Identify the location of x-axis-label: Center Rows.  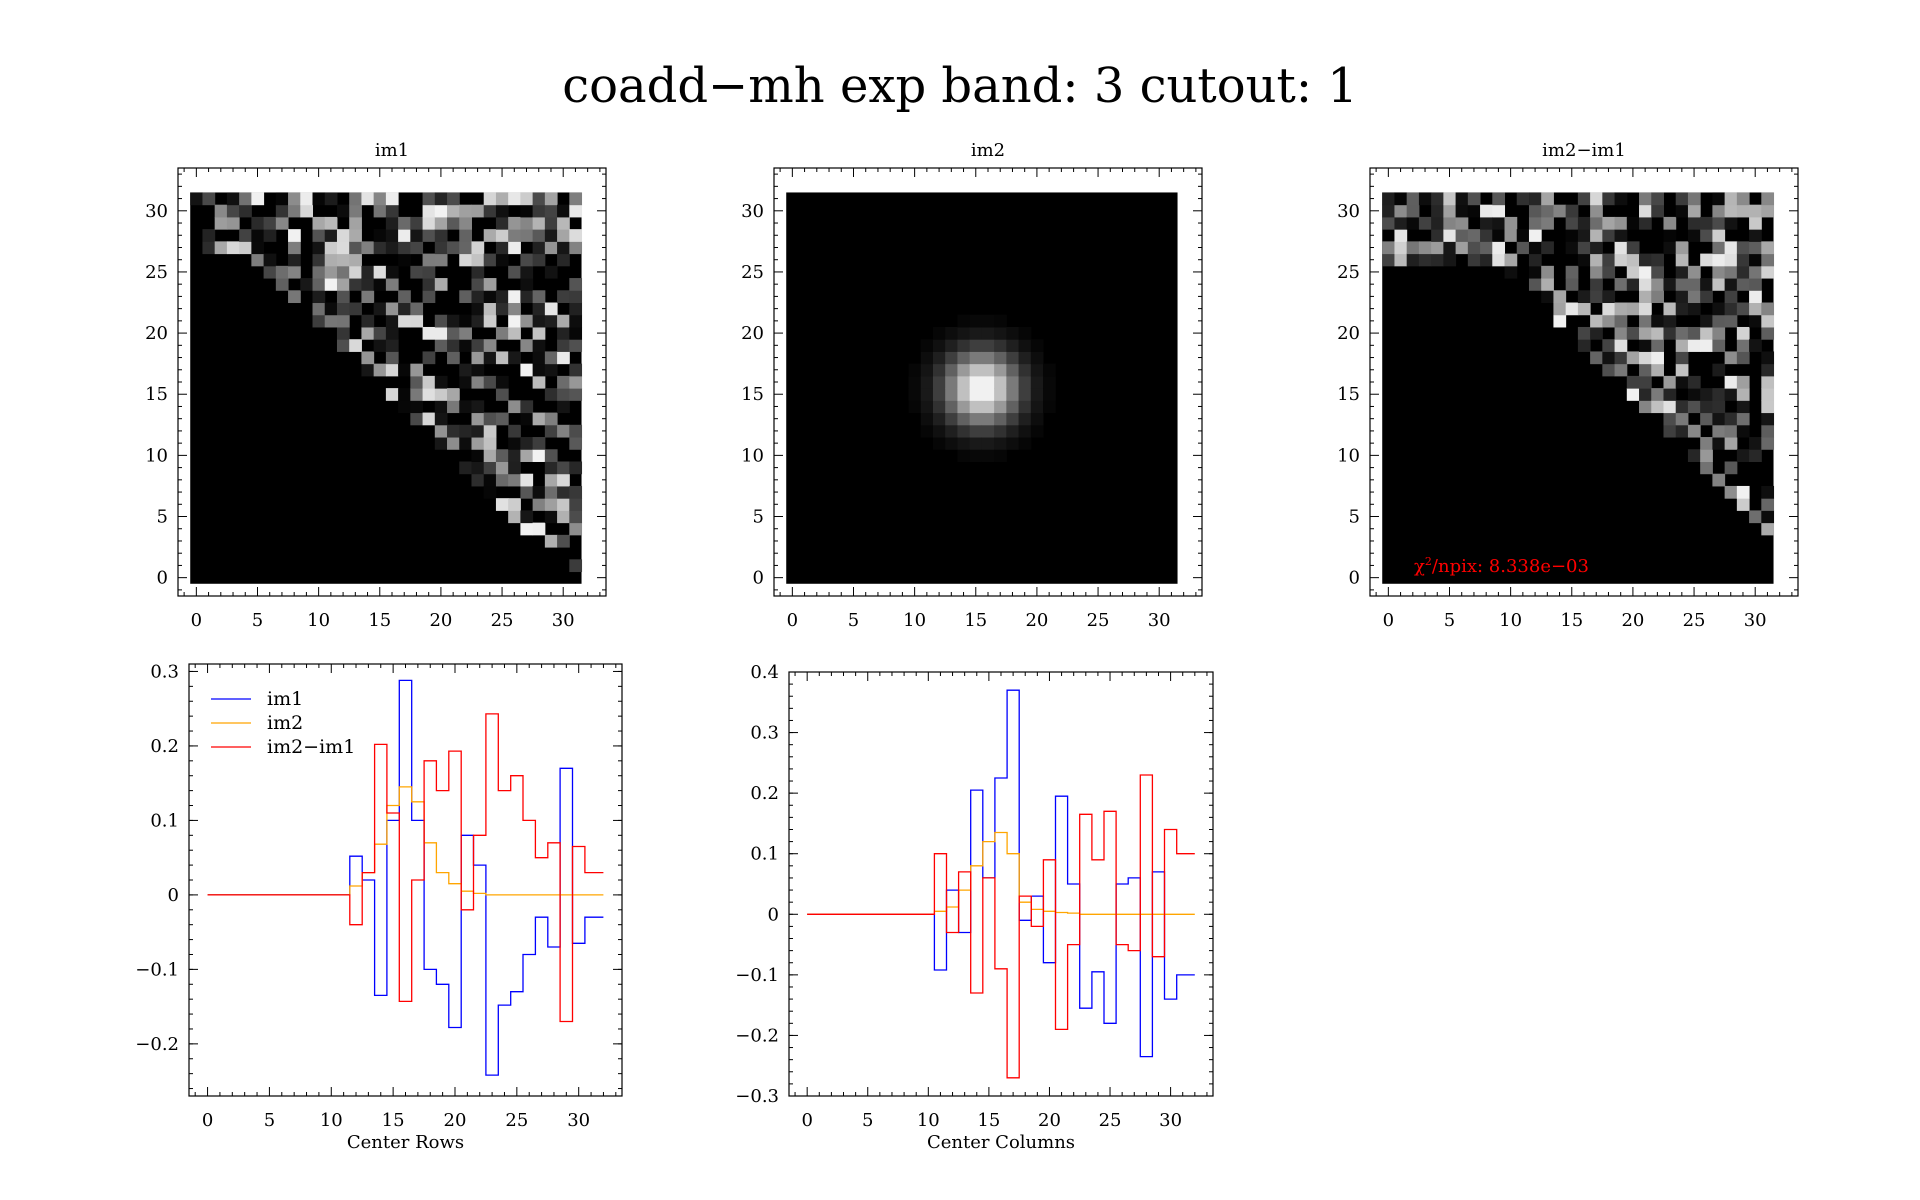
(405, 1142).